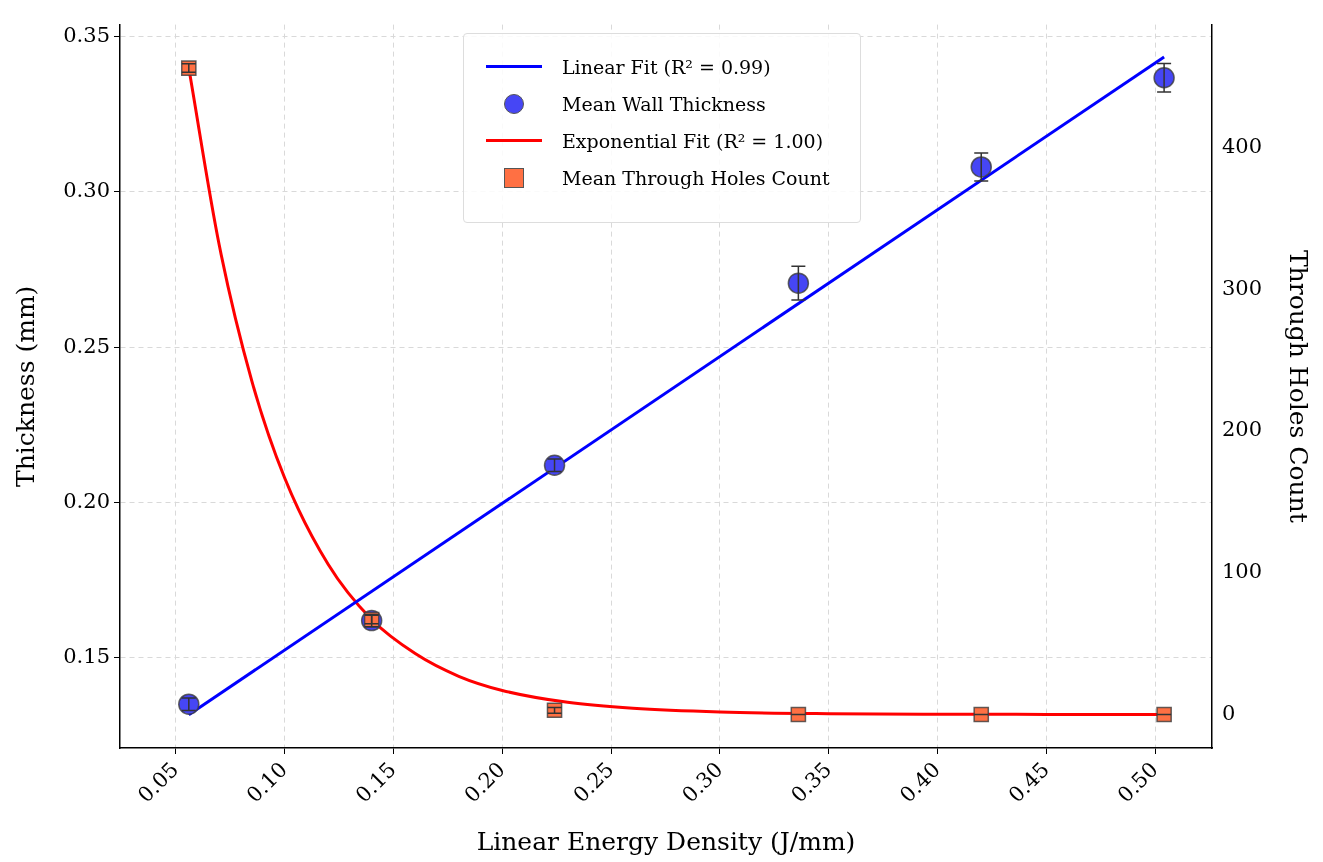 This screenshot has width=1323, height=862. Describe the element at coordinates (1298, 386) in the screenshot. I see `y2-axis-title: Through Holes Count` at that location.